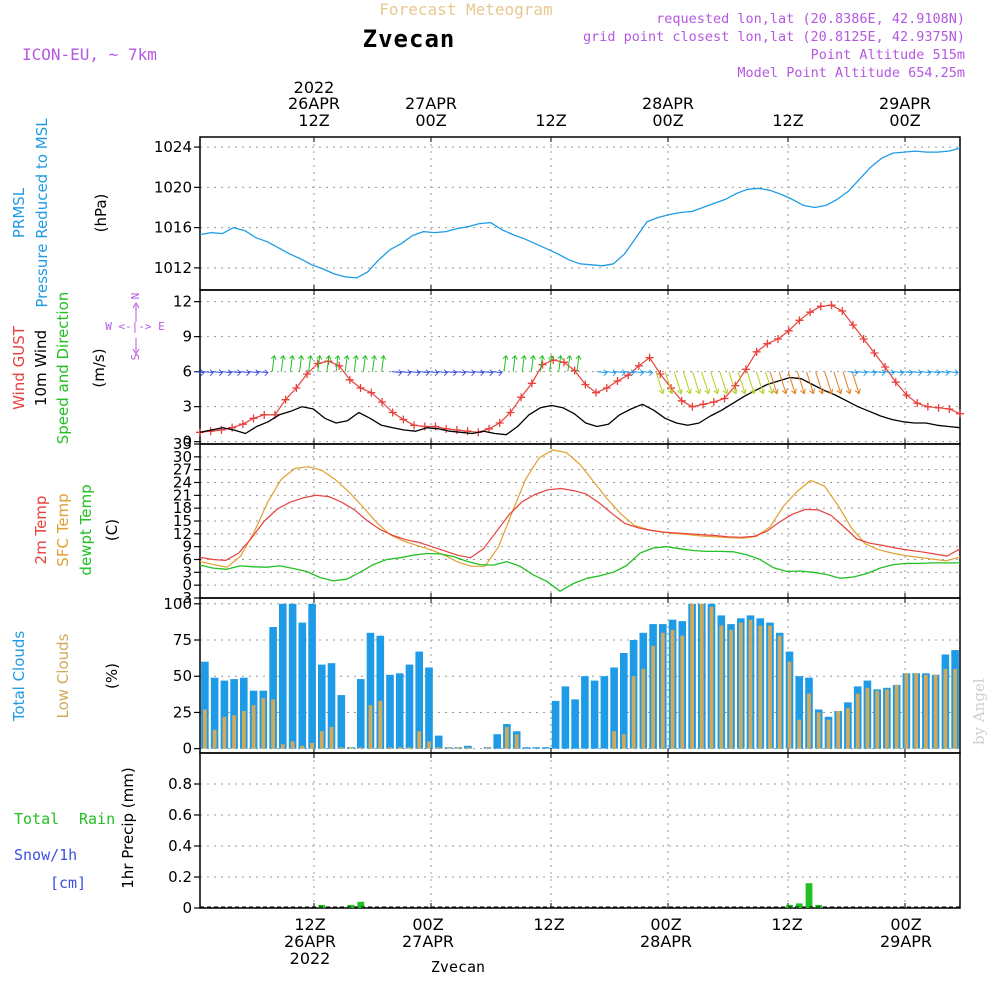 The height and width of the screenshot is (1000, 1000). Describe the element at coordinates (180, 877) in the screenshot. I see `y-tick-label: 0.2` at that location.